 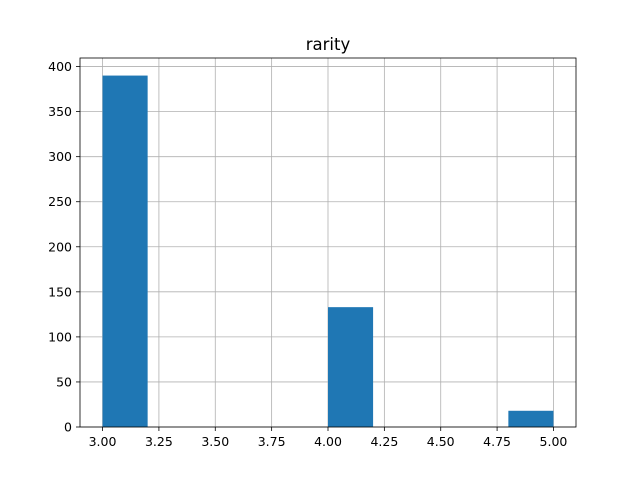 I want to click on y-tick-label-4: 200, so click(x=60, y=246).